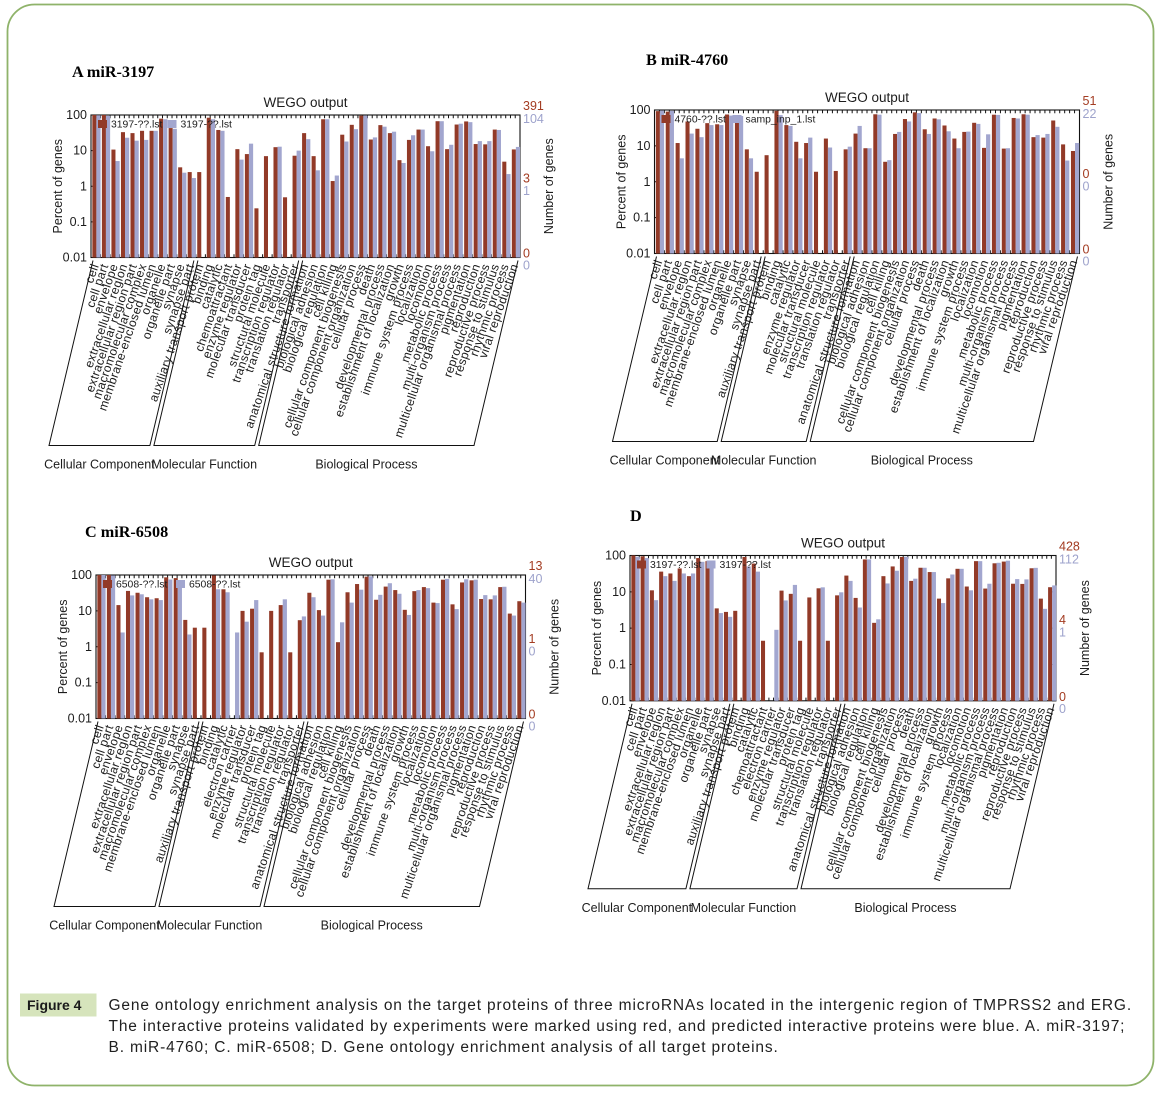  I want to click on svg-text: D, so click(636, 516).